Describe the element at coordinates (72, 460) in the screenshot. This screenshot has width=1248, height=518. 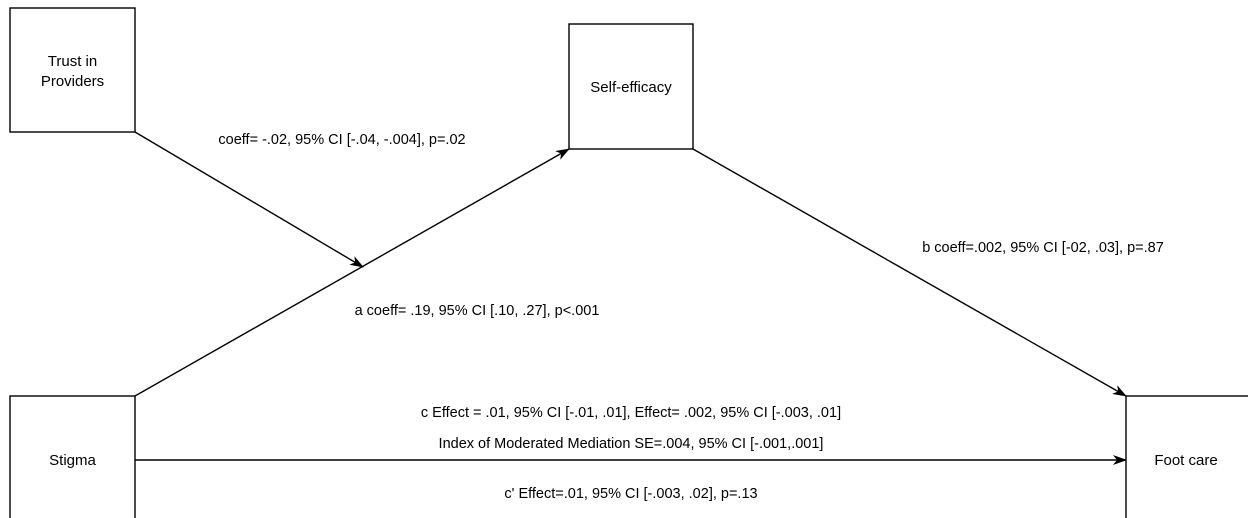
I see `node-stigma-label: Stigma` at that location.